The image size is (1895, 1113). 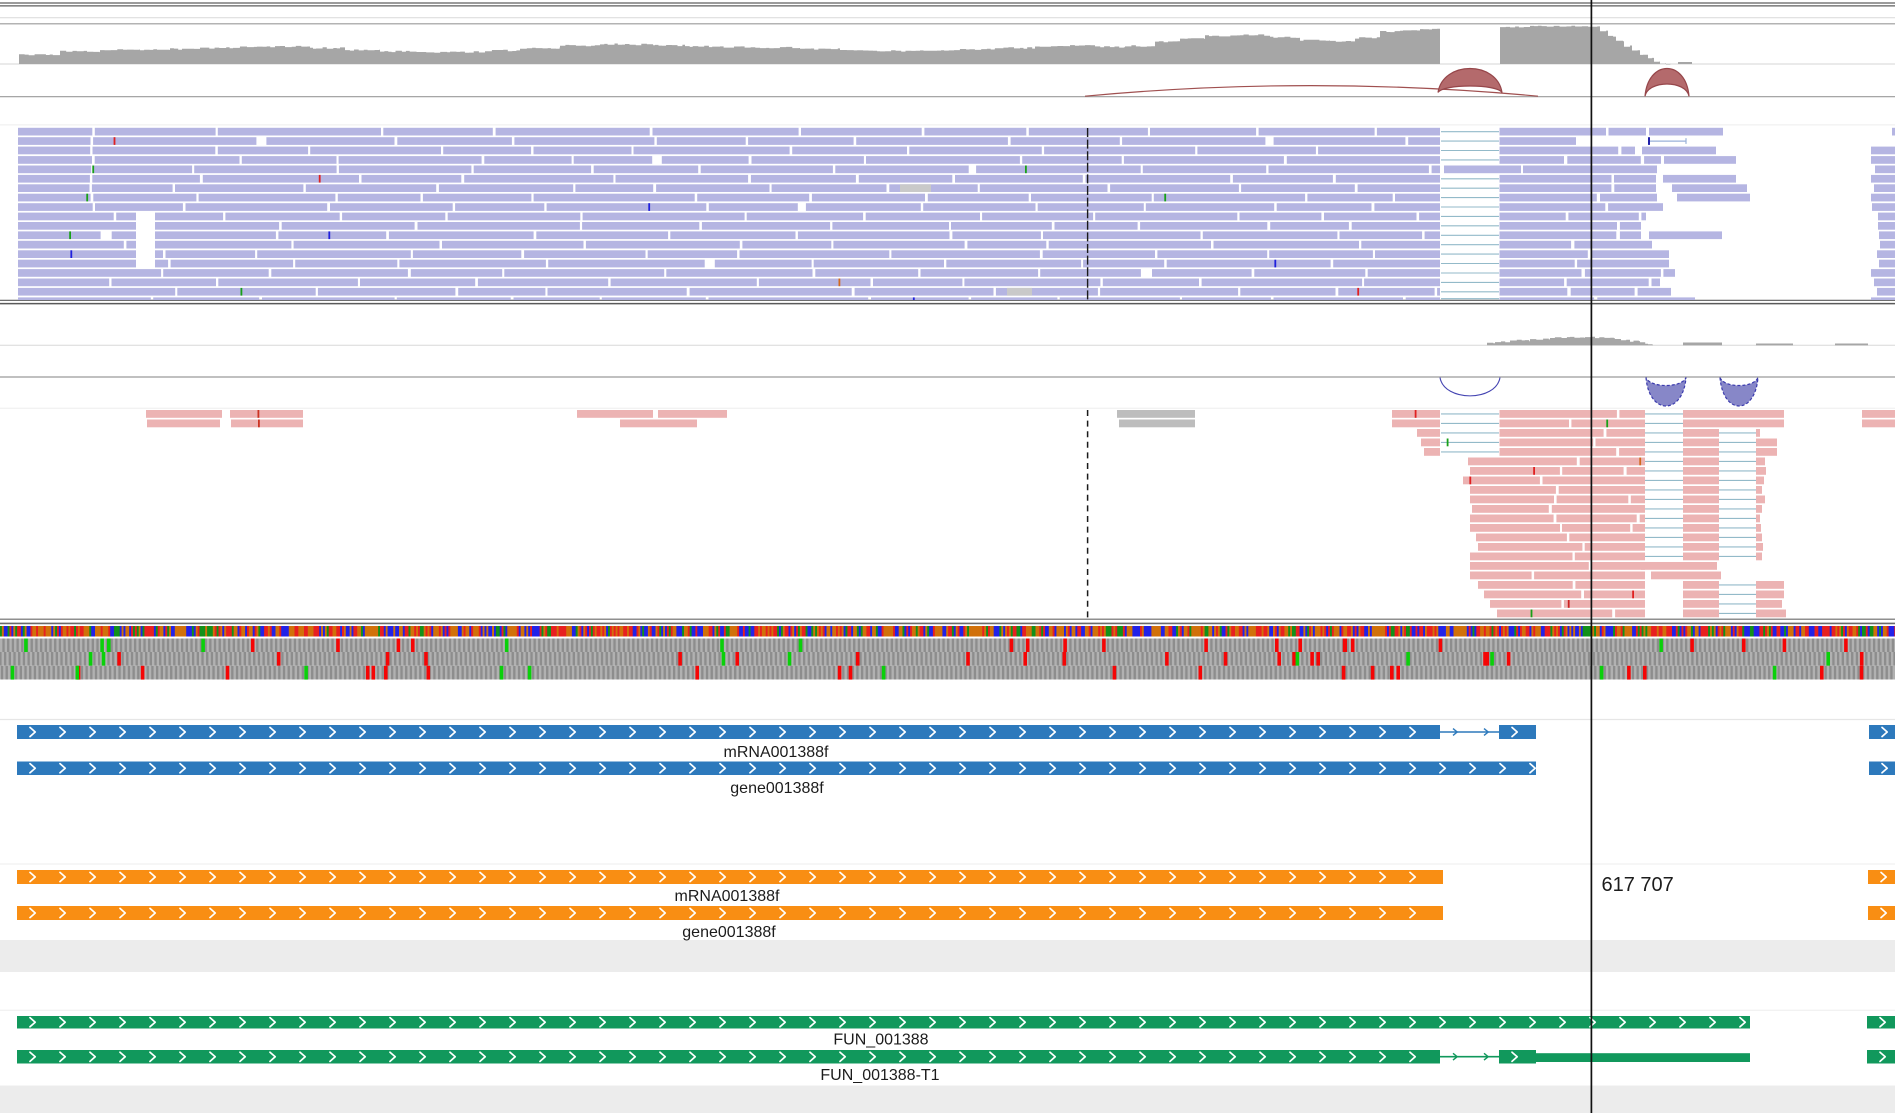 What do you see at coordinates (879, 1075) in the screenshot?
I see `svg-text: FUN_001388-T1` at bounding box center [879, 1075].